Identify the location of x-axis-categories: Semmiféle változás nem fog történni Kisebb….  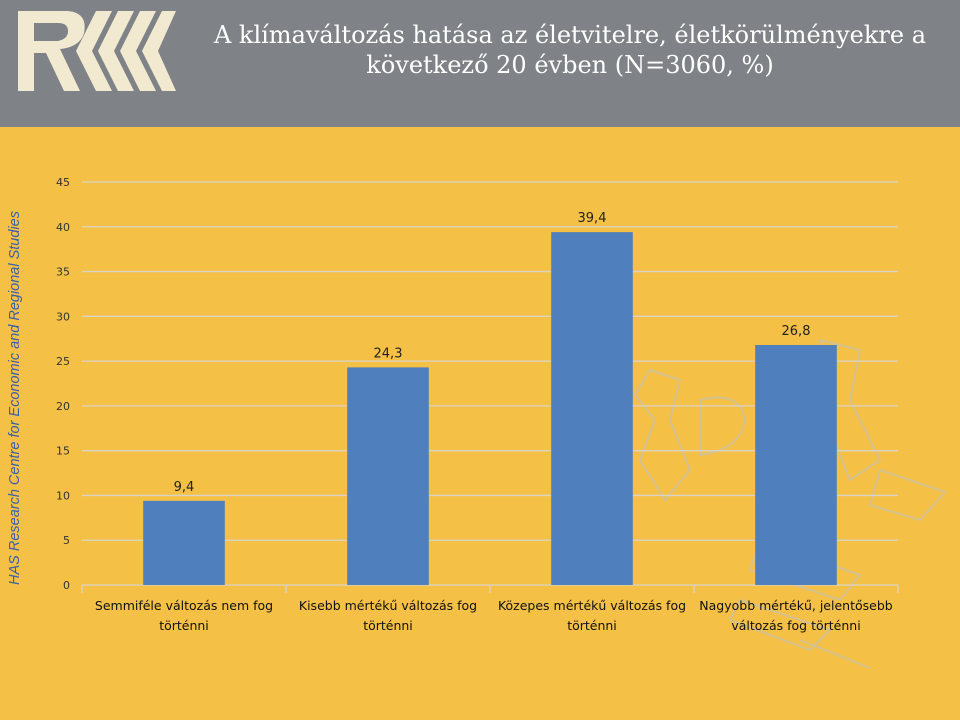
(494, 615).